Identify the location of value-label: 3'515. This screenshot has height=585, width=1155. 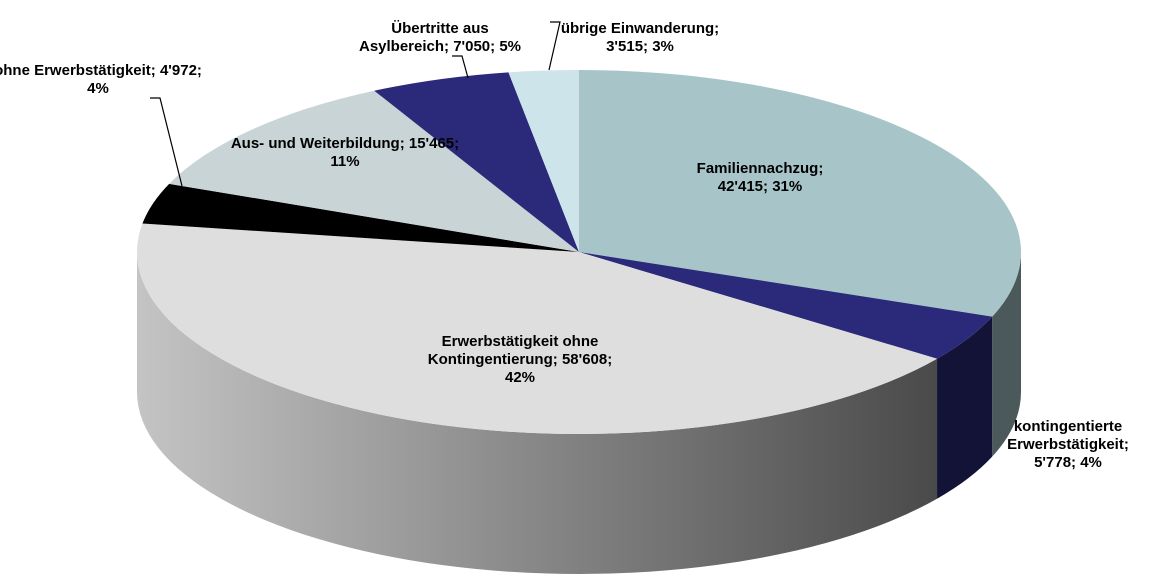
(625, 46).